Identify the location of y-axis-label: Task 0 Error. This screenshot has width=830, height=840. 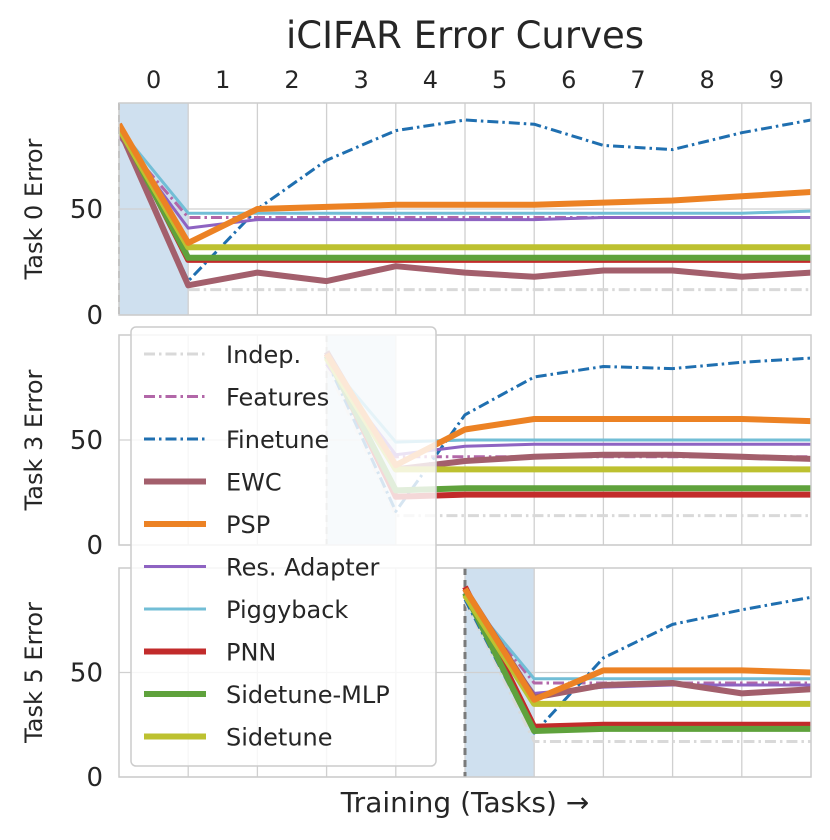
(34, 209).